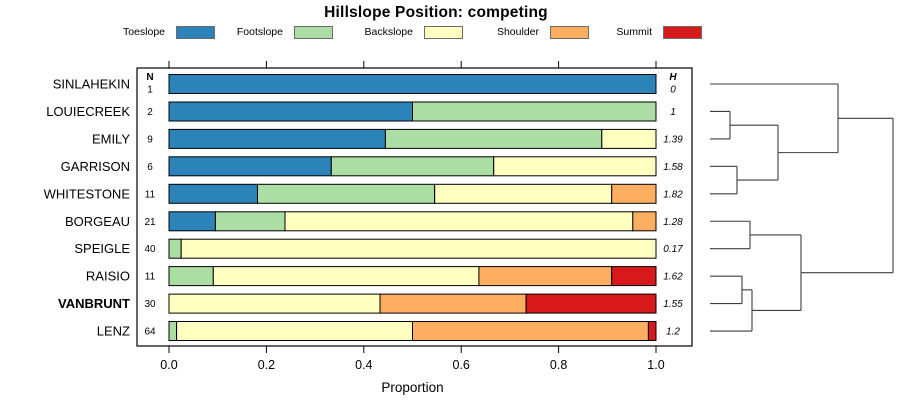  Describe the element at coordinates (294, 331) in the screenshot. I see `bar-segment-lenz-backslope` at that location.